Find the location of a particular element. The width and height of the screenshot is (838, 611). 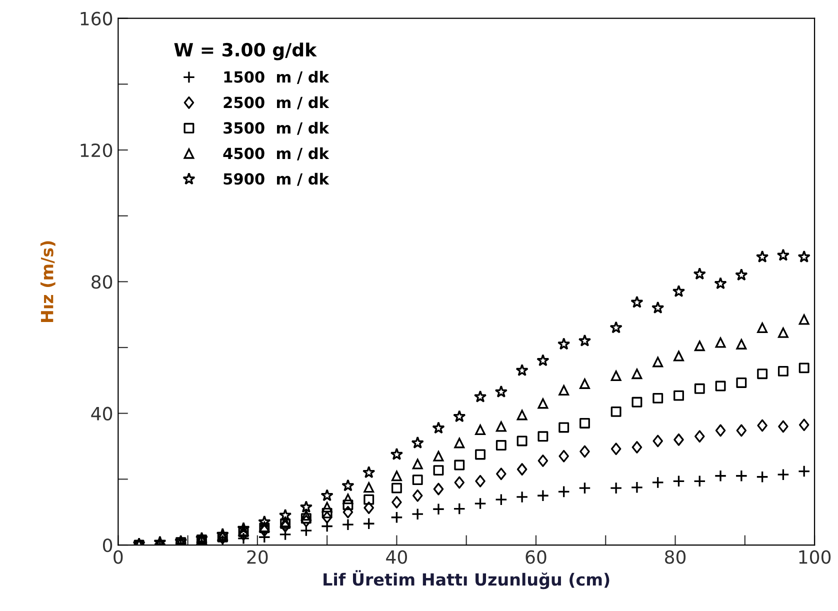

x-tick-label: 100 is located at coordinates (815, 557).